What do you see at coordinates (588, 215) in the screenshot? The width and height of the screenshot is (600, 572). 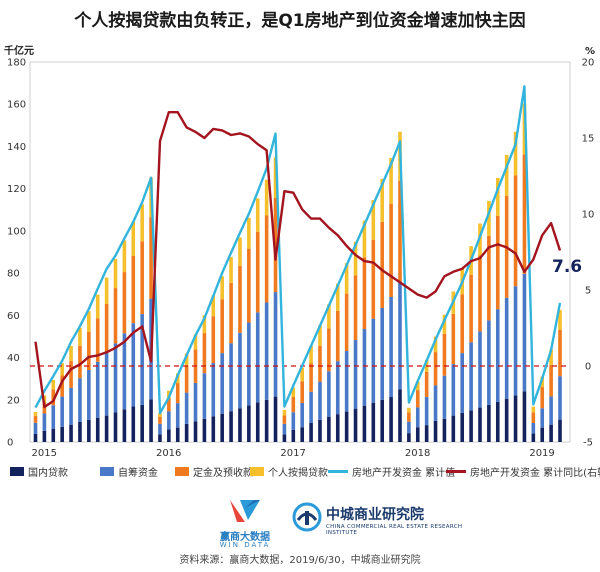 I see `right-tick-label: 10` at bounding box center [588, 215].